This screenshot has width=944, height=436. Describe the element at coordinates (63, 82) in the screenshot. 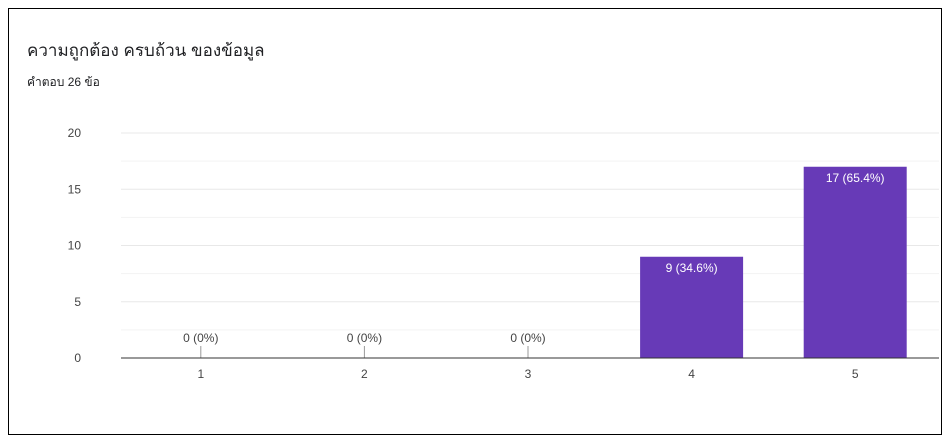

I see `response-count: คำตอบ 26 ข้อ` at that location.